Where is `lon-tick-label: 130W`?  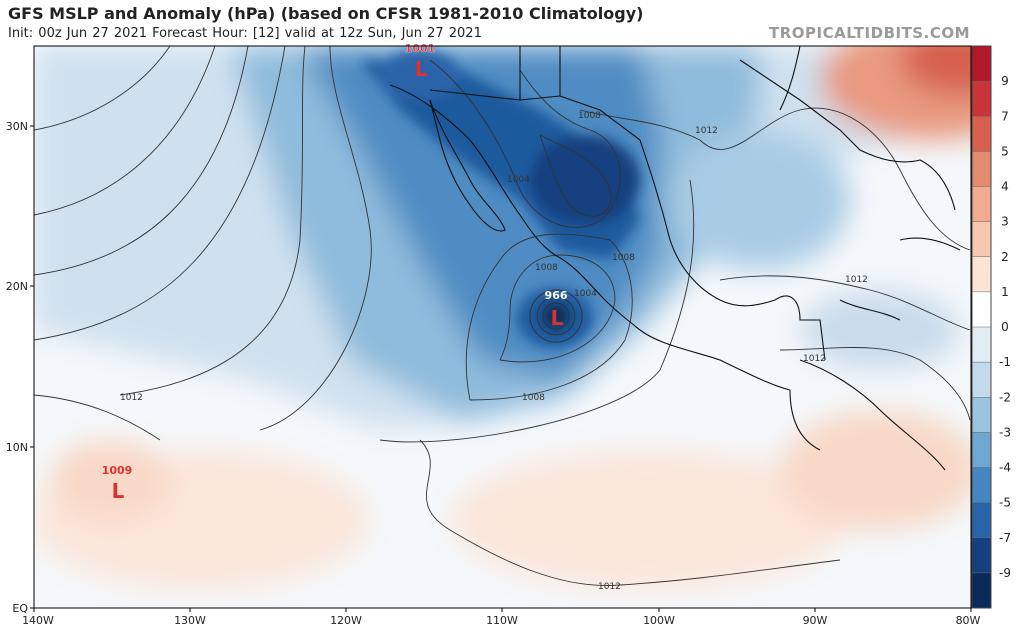
lon-tick-label: 130W is located at coordinates (190, 620).